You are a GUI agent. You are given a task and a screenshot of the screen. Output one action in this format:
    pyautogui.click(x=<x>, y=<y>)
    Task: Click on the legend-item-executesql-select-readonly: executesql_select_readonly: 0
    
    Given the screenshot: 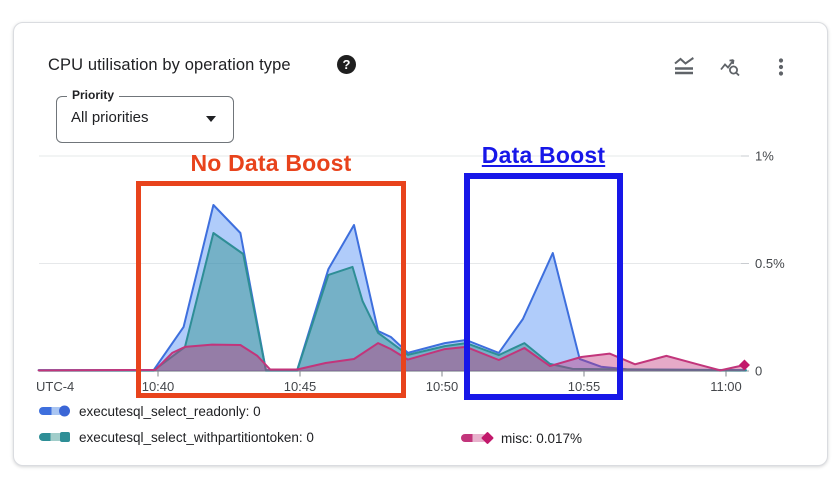 What is the action you would take?
    pyautogui.click(x=150, y=411)
    